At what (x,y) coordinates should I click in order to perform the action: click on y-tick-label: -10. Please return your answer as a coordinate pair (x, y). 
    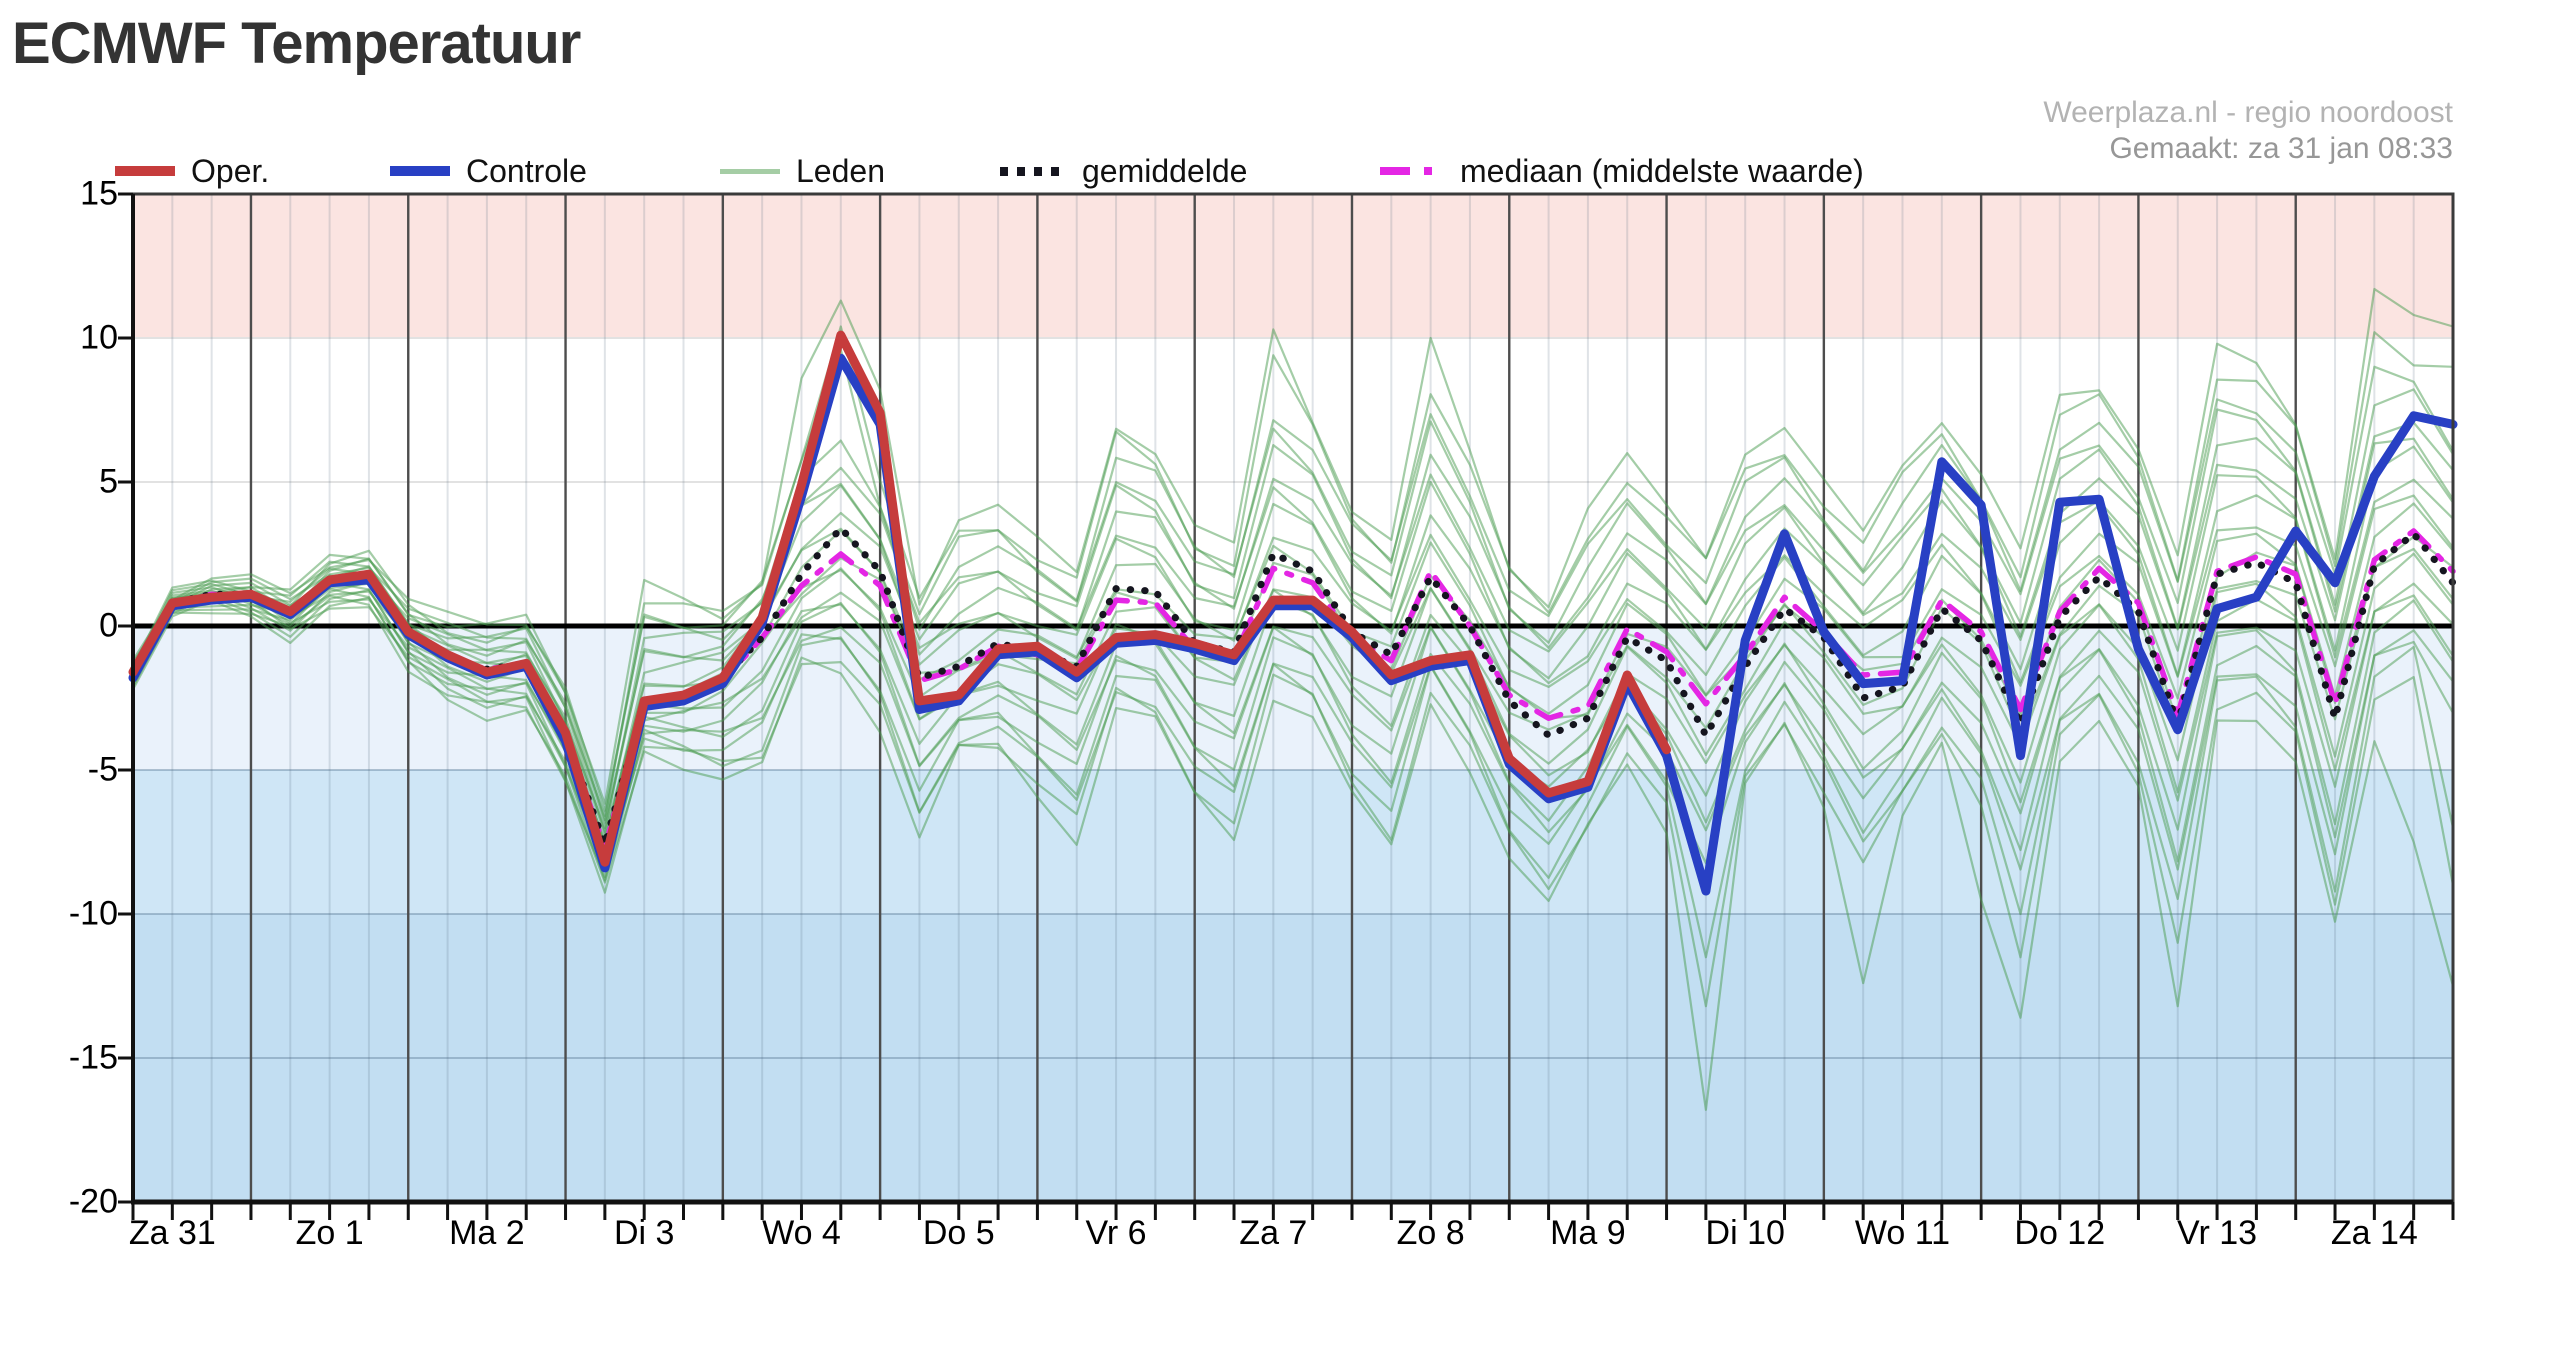
    Looking at the image, I should click on (93, 913).